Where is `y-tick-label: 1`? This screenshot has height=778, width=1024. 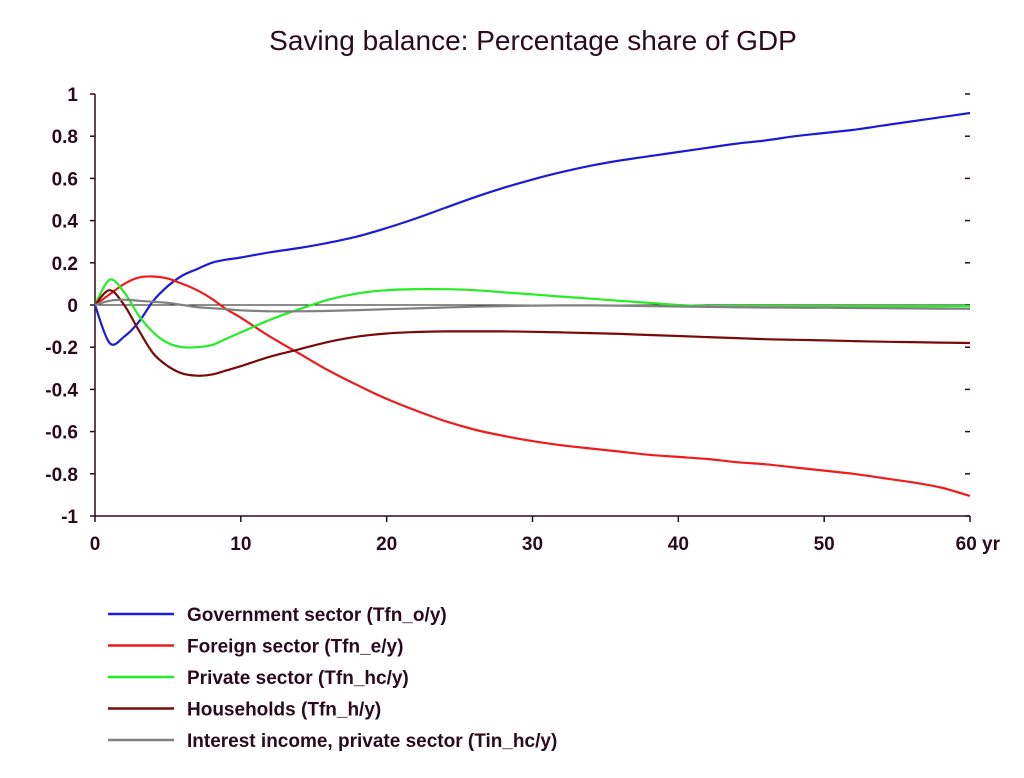
y-tick-label: 1 is located at coordinates (72, 95).